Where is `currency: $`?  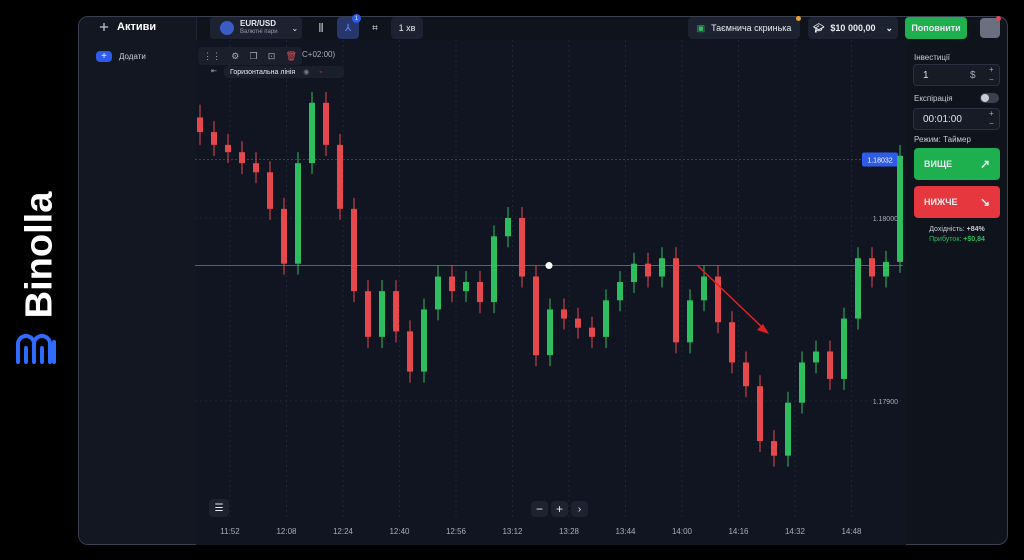 currency: $ is located at coordinates (973, 75).